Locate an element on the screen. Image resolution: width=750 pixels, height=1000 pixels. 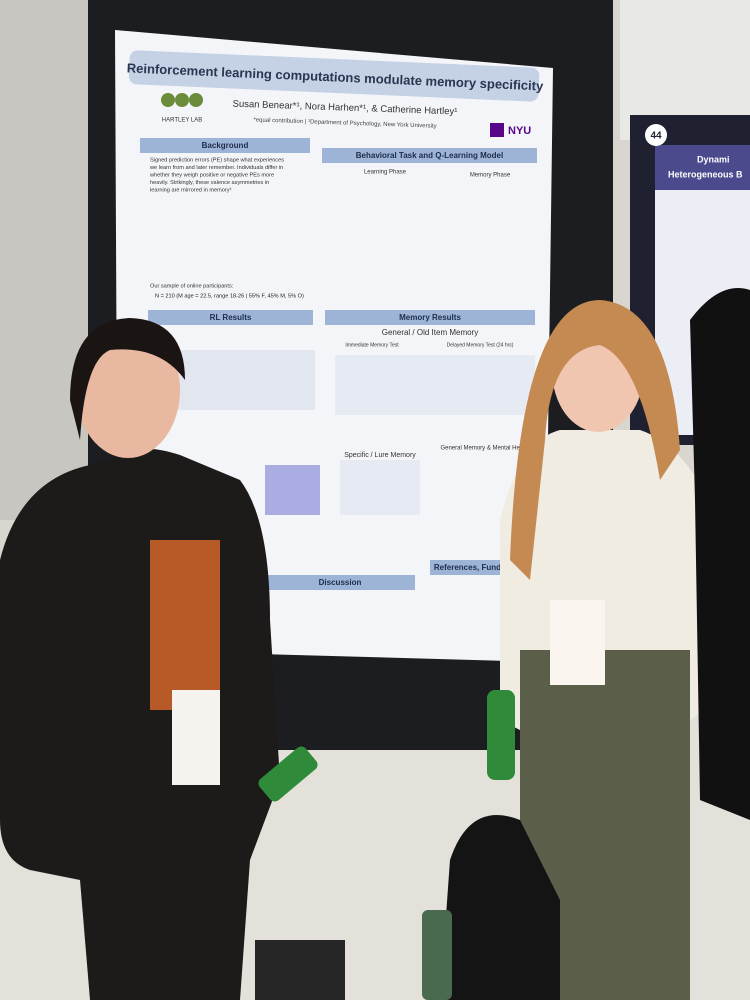
nyu-text: NYU is located at coordinates (519, 131).